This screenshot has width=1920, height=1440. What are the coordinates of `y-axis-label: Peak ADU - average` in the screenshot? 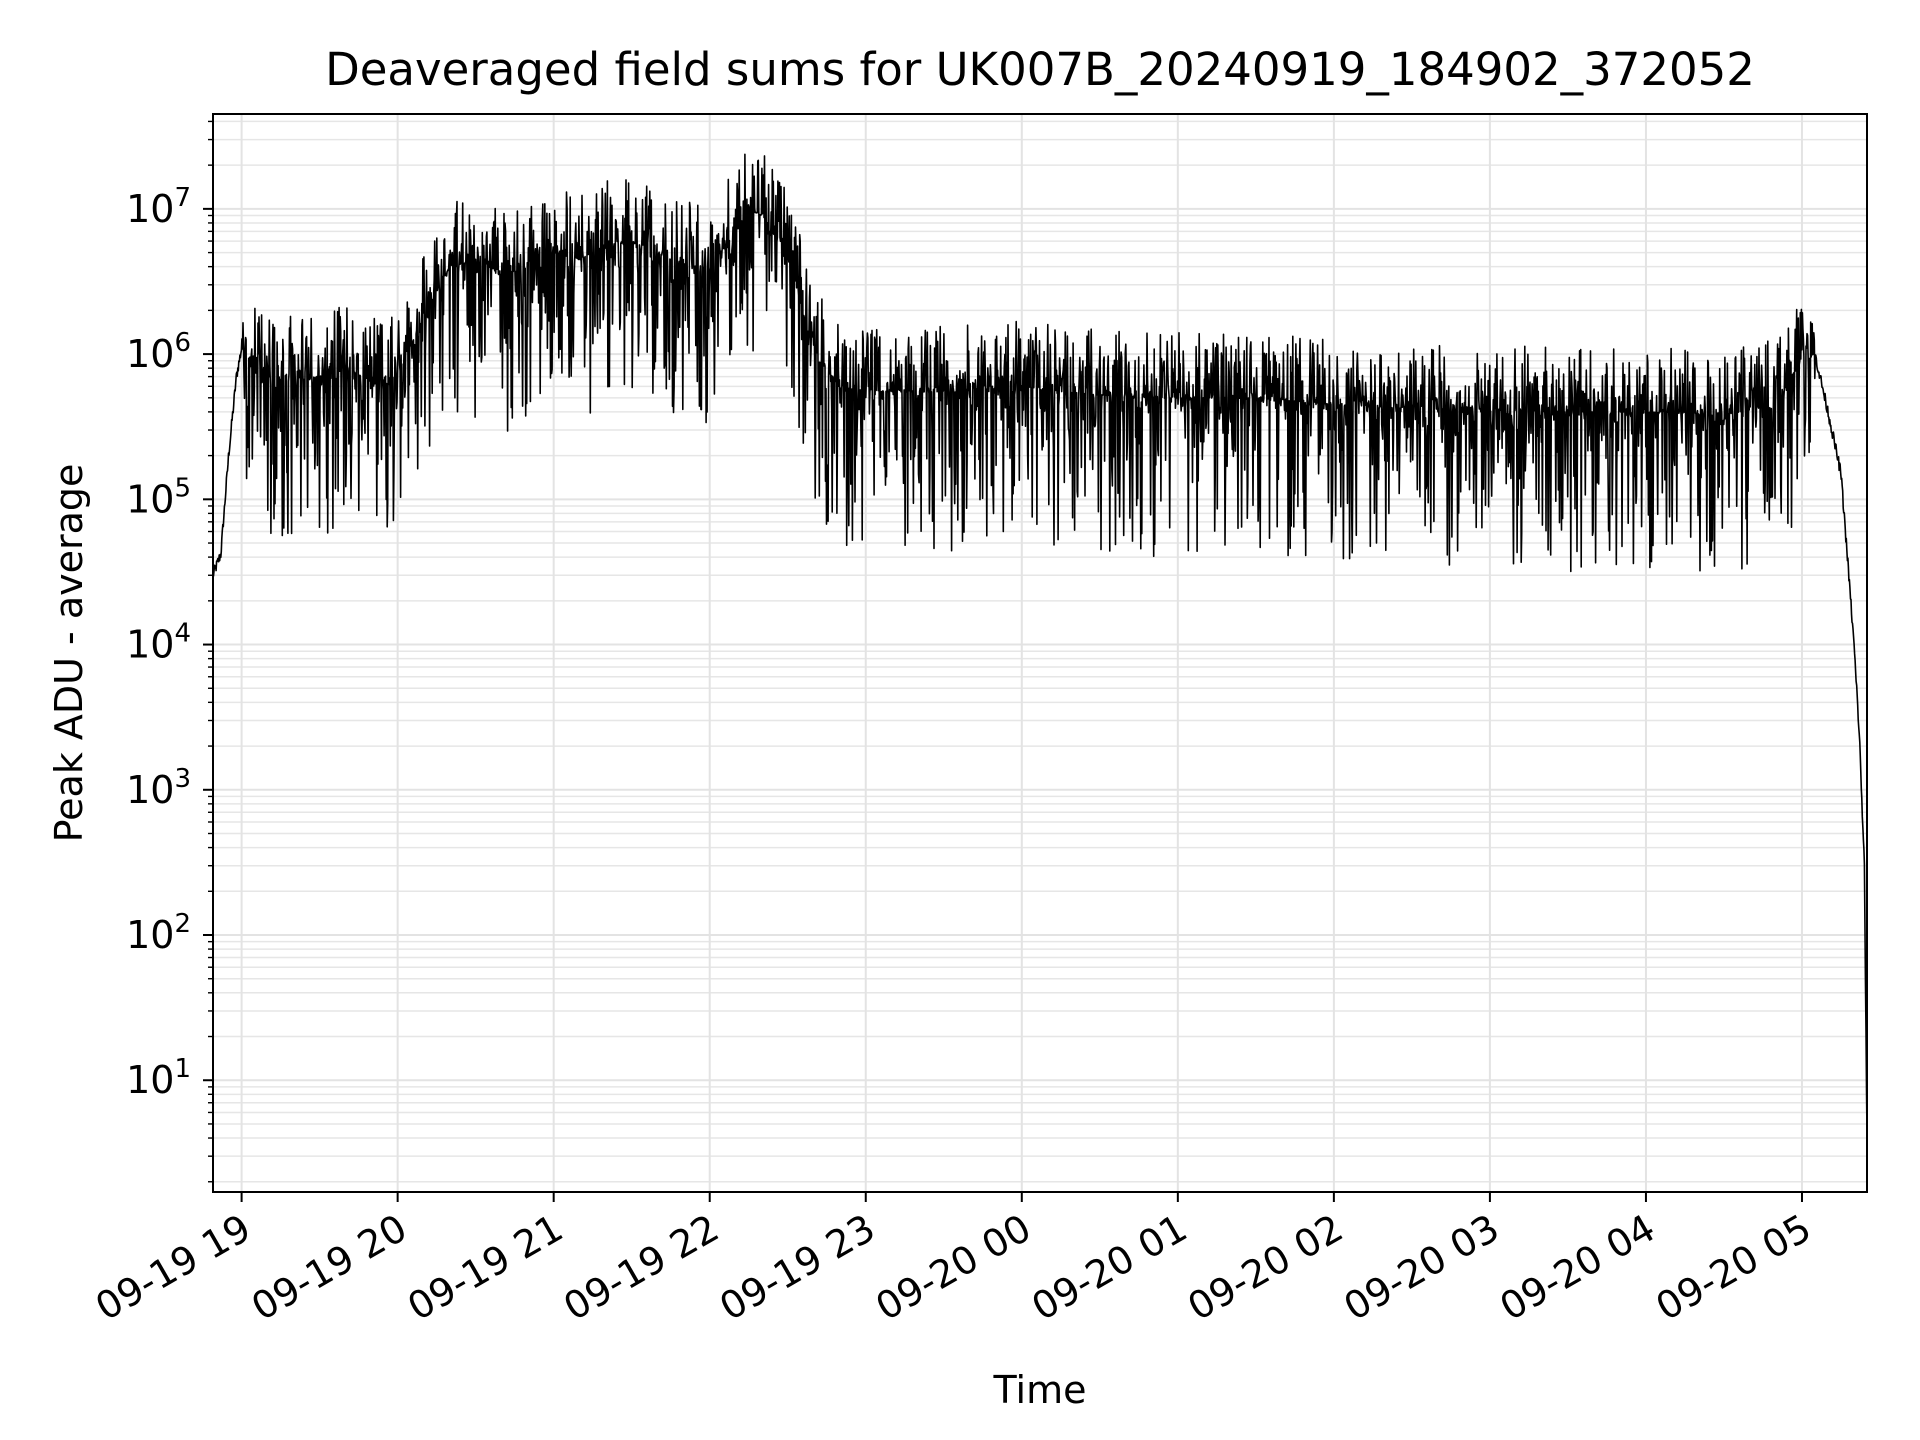 It's located at (69, 653).